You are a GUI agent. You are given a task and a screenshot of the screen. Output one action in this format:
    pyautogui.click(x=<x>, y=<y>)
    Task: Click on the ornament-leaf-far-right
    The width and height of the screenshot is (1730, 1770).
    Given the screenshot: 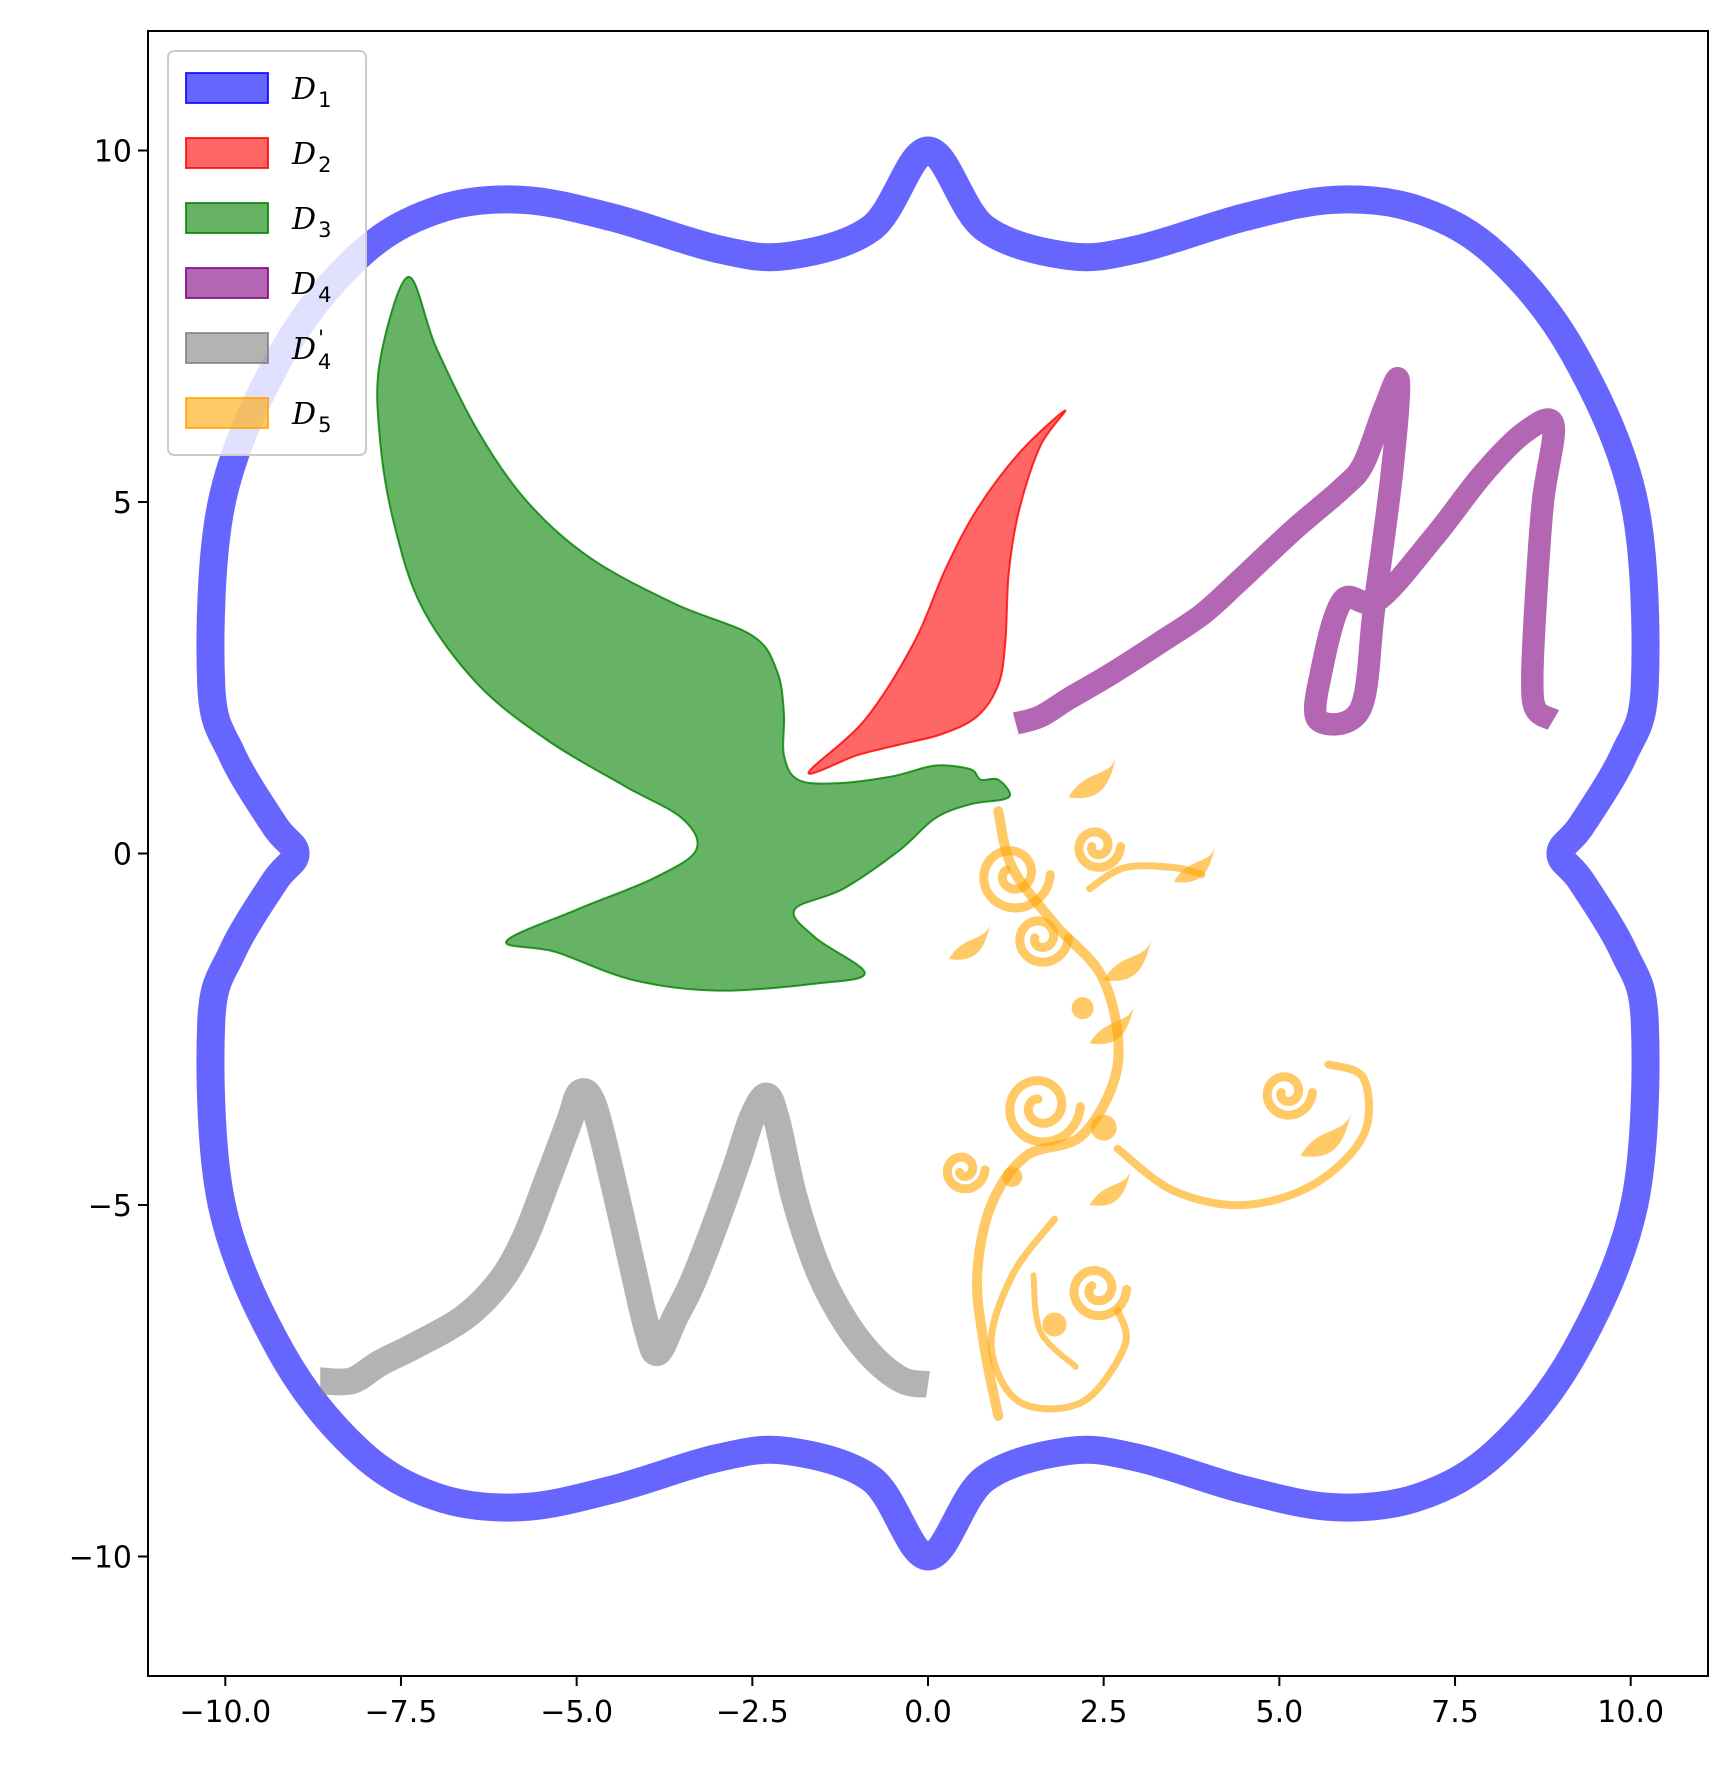 What is the action you would take?
    pyautogui.click(x=1326, y=1133)
    